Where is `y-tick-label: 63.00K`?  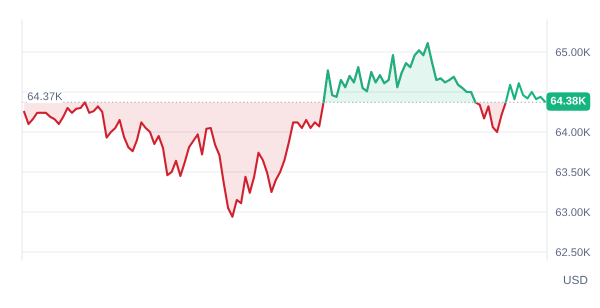 y-tick-label: 63.00K is located at coordinates (573, 212).